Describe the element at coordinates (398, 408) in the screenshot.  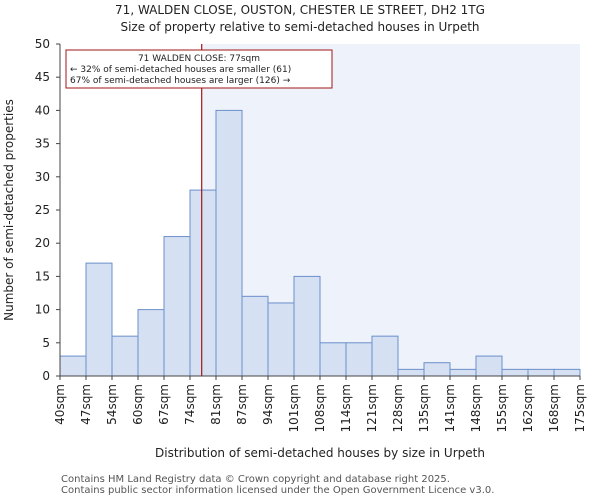
I see `x-tick-label-128sqm: 128sqm` at that location.